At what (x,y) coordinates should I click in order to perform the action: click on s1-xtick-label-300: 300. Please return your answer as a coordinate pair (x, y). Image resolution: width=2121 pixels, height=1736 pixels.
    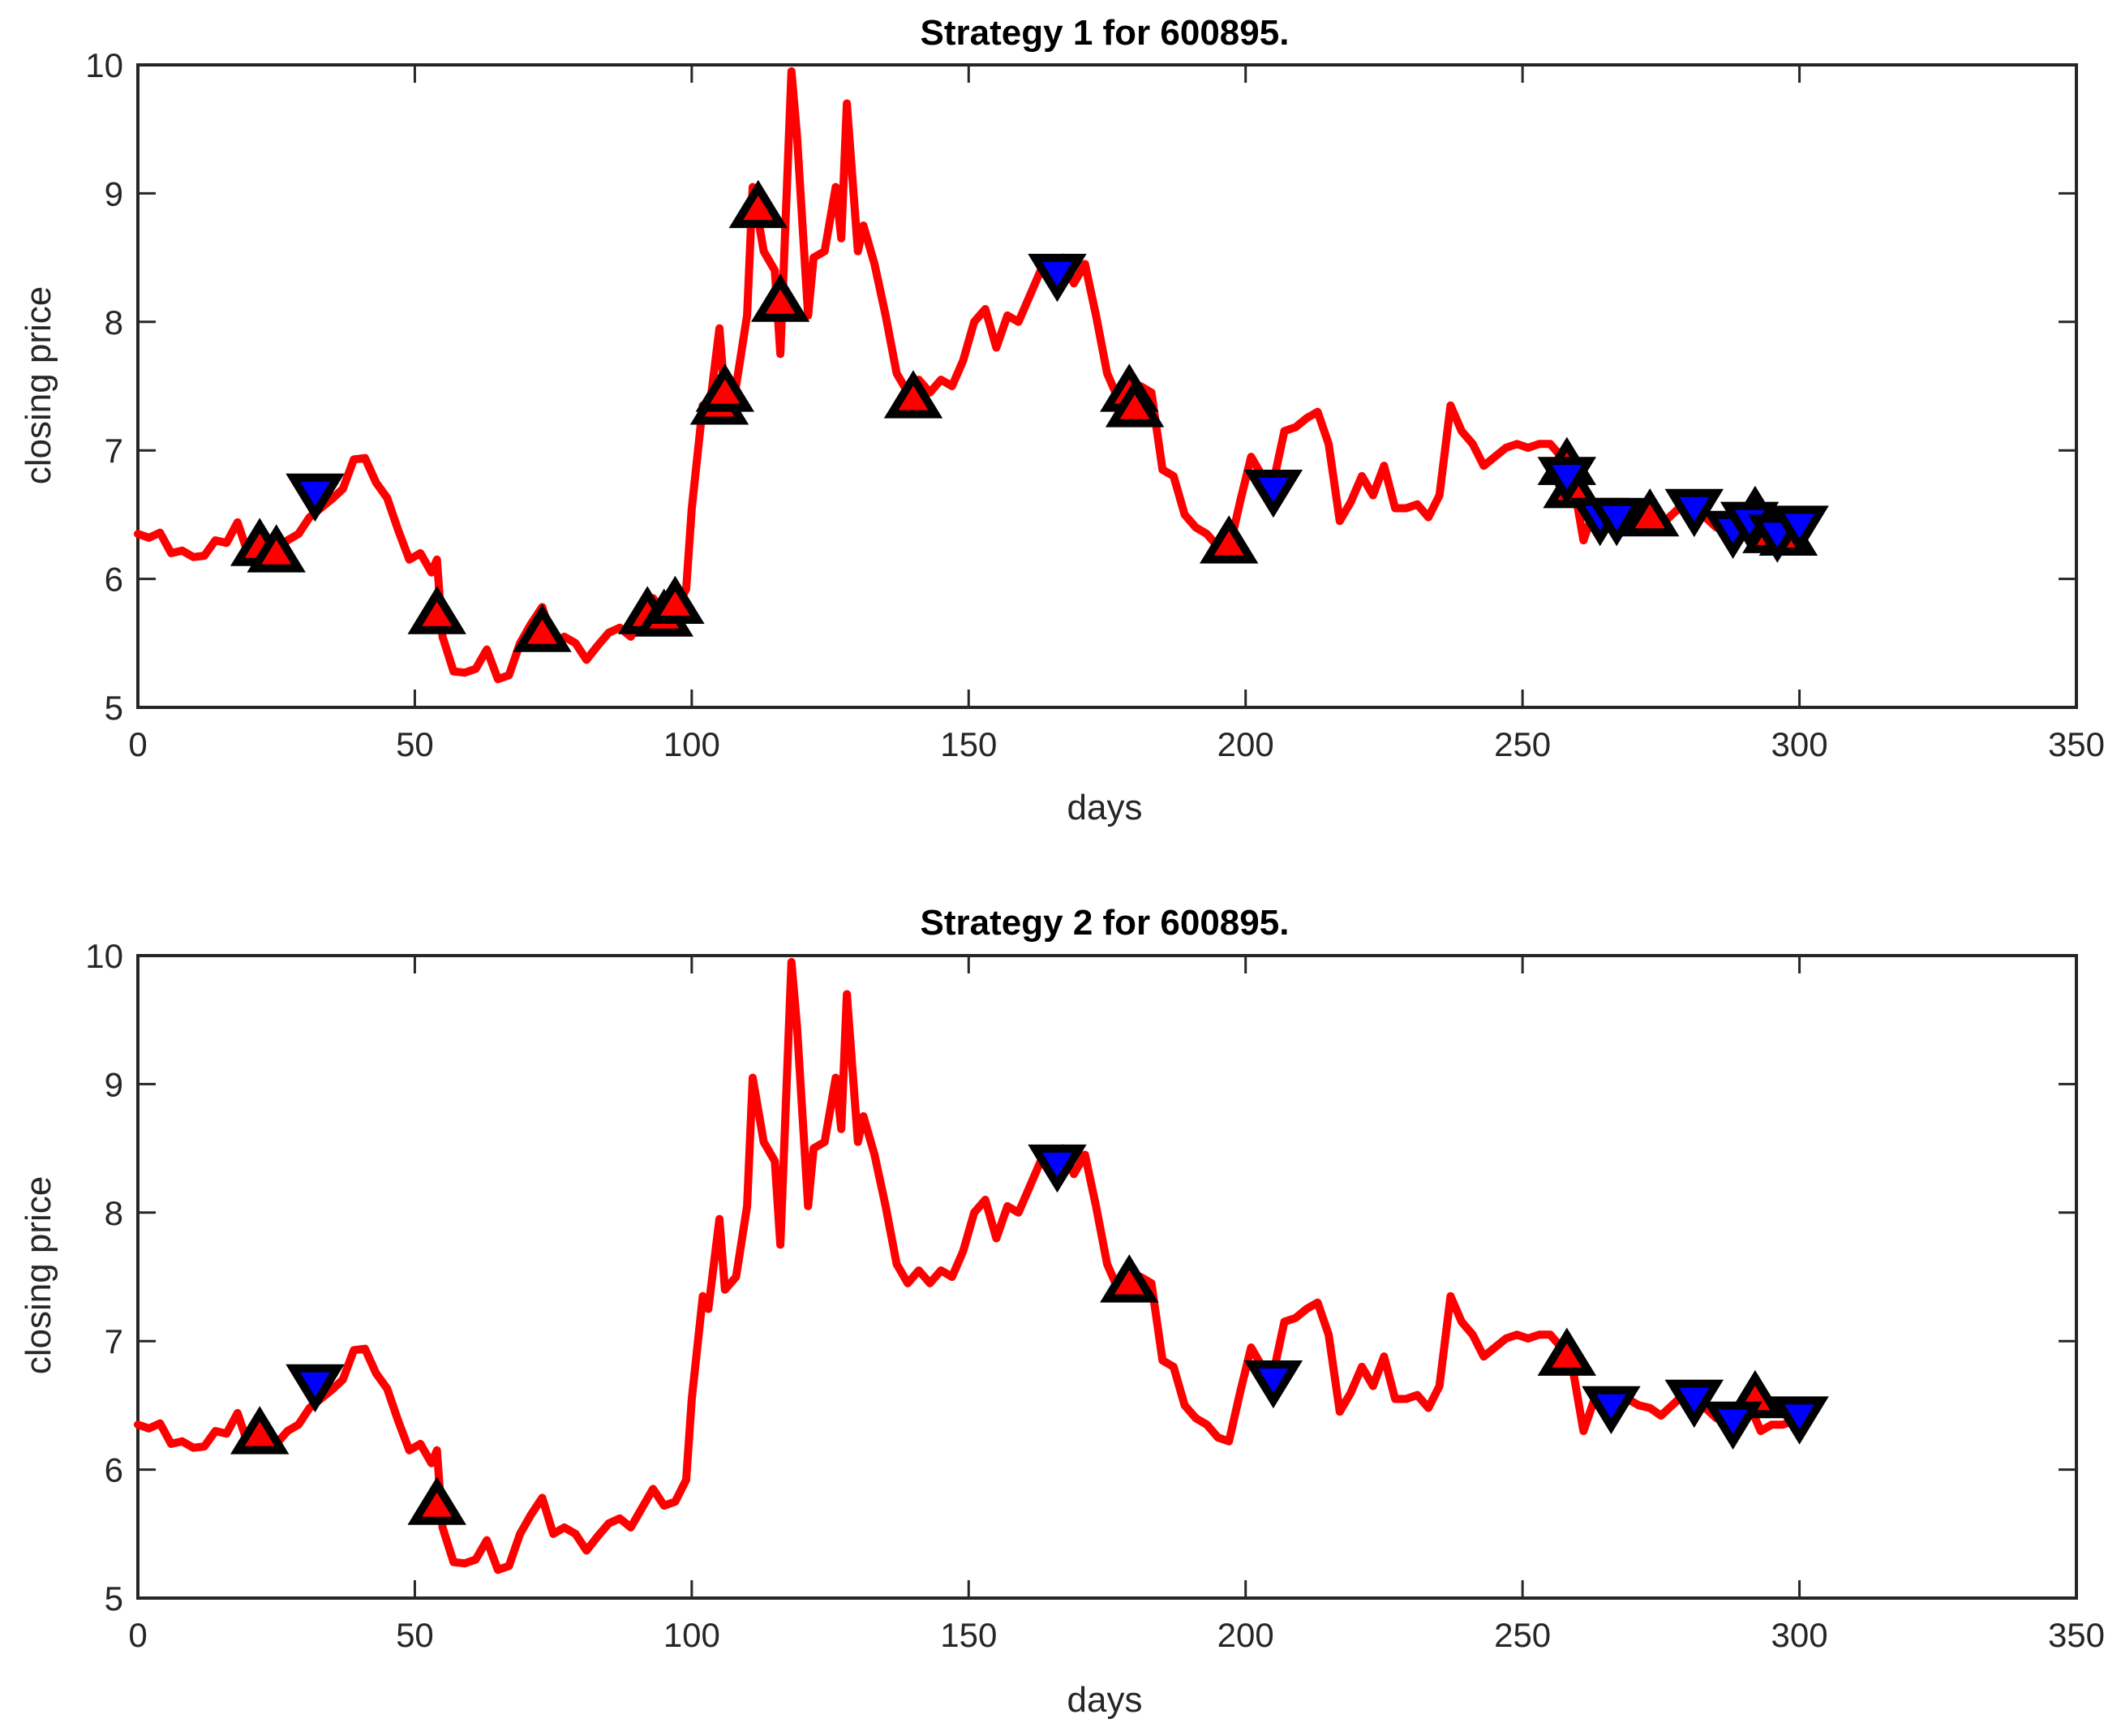
    Looking at the image, I should click on (1799, 744).